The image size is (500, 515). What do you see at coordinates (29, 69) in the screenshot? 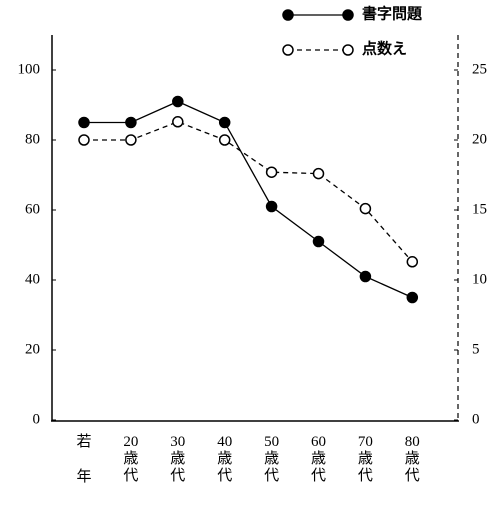
I see `y-tick-label: 100` at bounding box center [29, 69].